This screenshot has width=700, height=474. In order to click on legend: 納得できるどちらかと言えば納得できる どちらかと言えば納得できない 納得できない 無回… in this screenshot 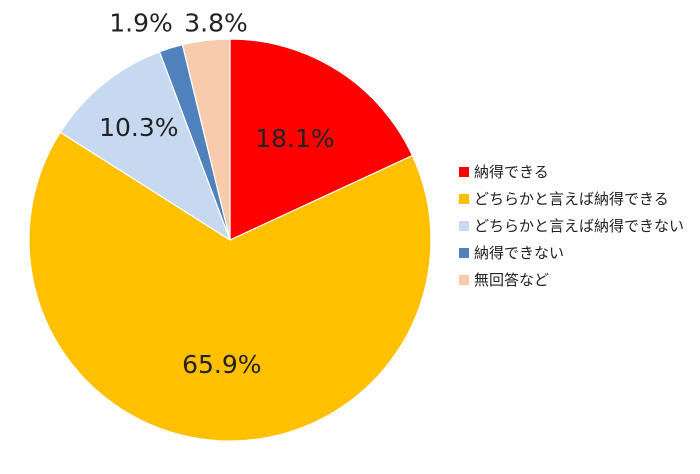, I will do `click(571, 225)`.